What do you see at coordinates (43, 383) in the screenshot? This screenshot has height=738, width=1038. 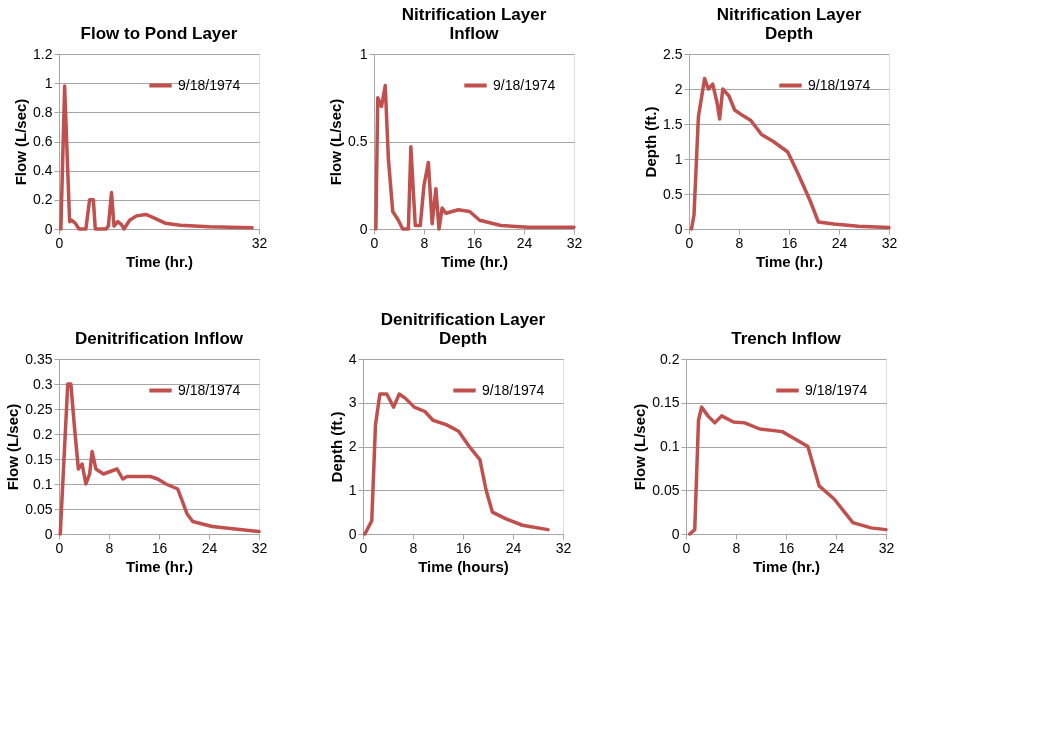 I see `y-tick-label: 0.3` at bounding box center [43, 383].